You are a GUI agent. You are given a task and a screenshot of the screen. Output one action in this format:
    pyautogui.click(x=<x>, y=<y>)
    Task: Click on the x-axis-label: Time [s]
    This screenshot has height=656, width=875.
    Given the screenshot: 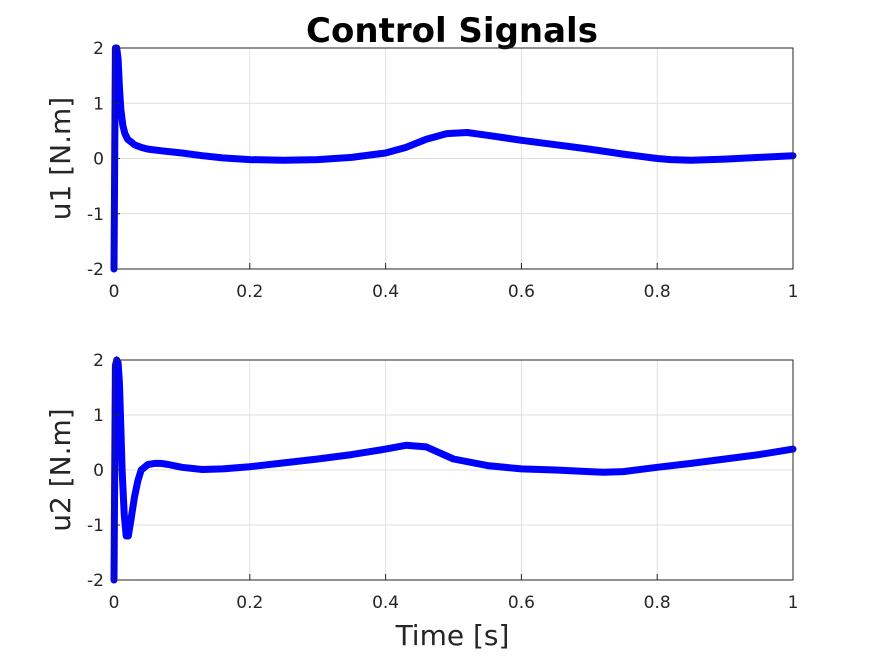 What is the action you would take?
    pyautogui.click(x=452, y=635)
    